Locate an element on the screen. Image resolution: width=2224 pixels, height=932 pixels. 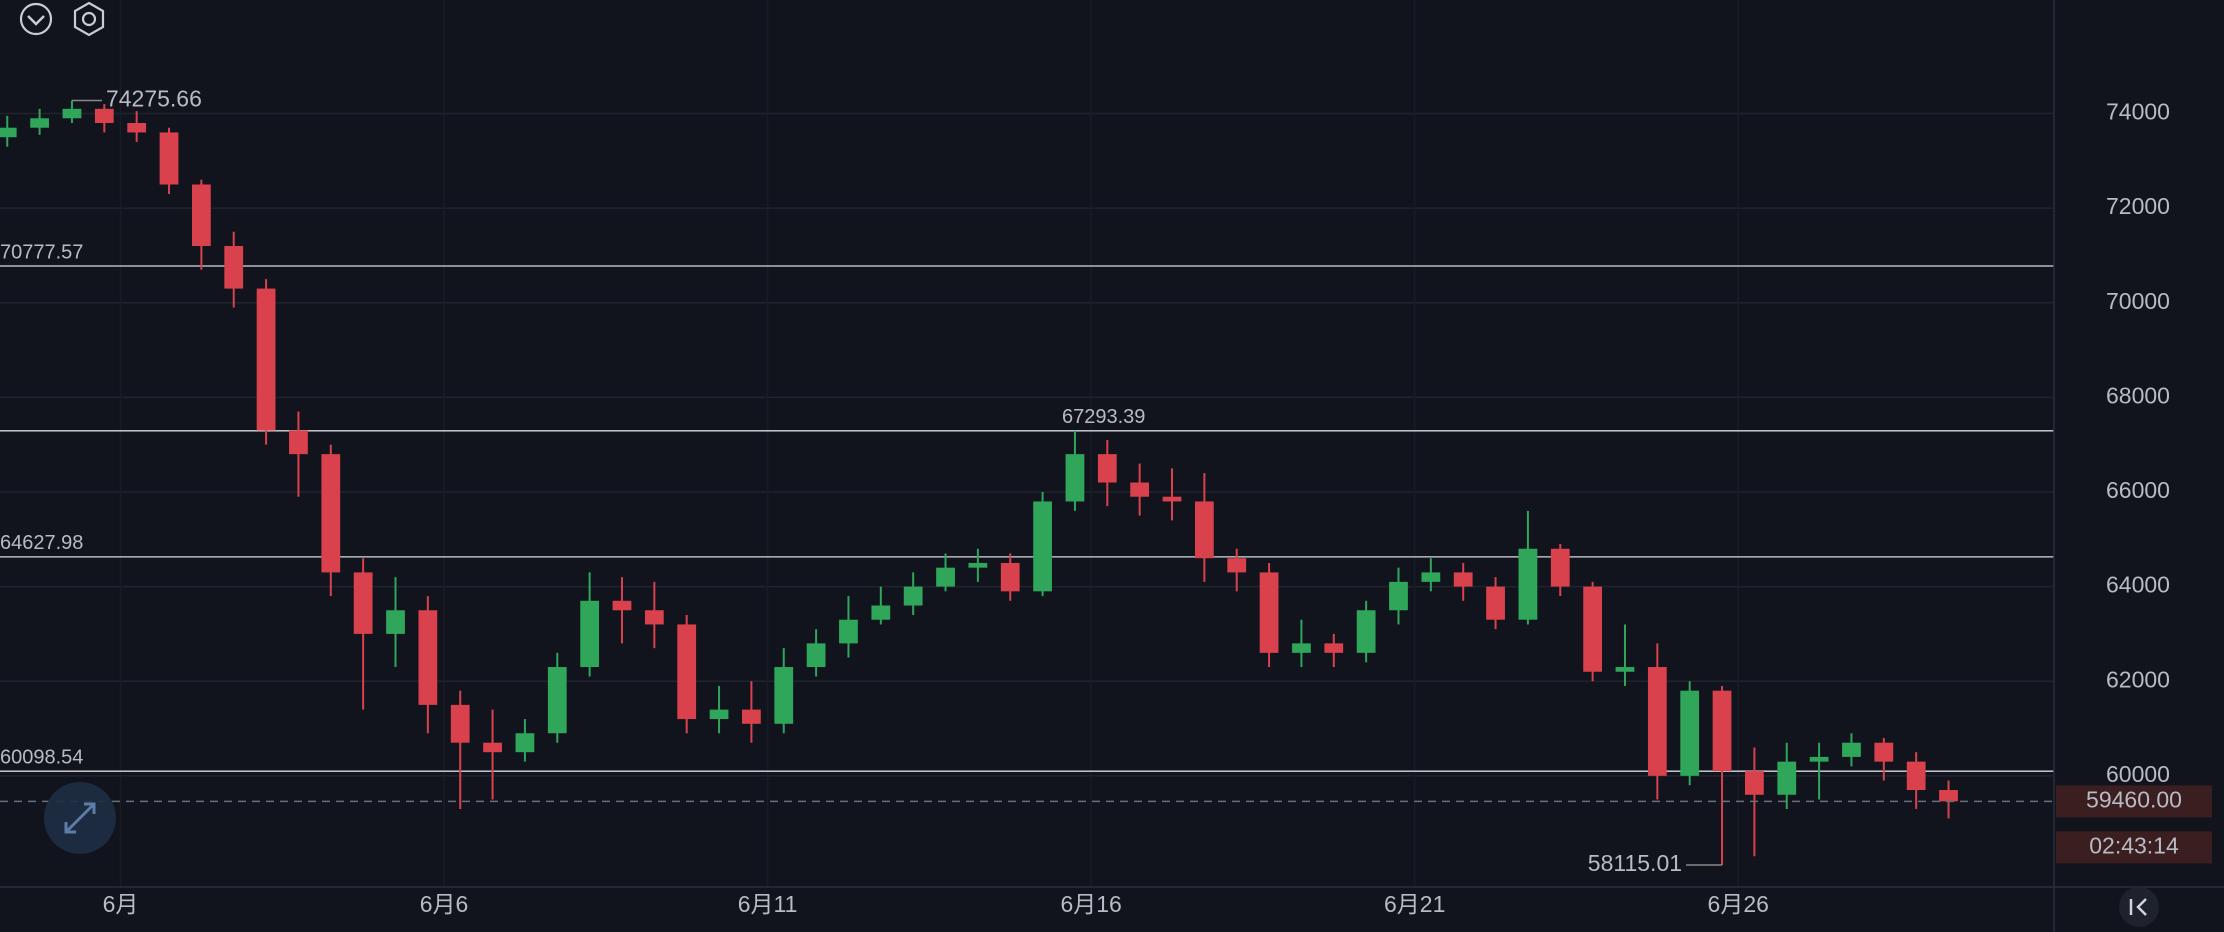
price-line-label: 60098.54 is located at coordinates (41, 757).